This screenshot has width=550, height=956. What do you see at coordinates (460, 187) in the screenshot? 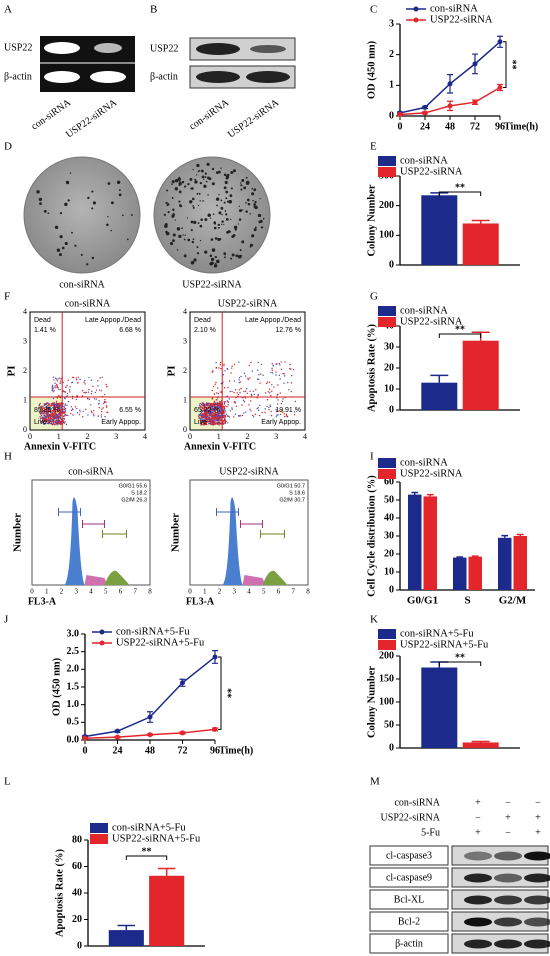
I see `significance: **` at bounding box center [460, 187].